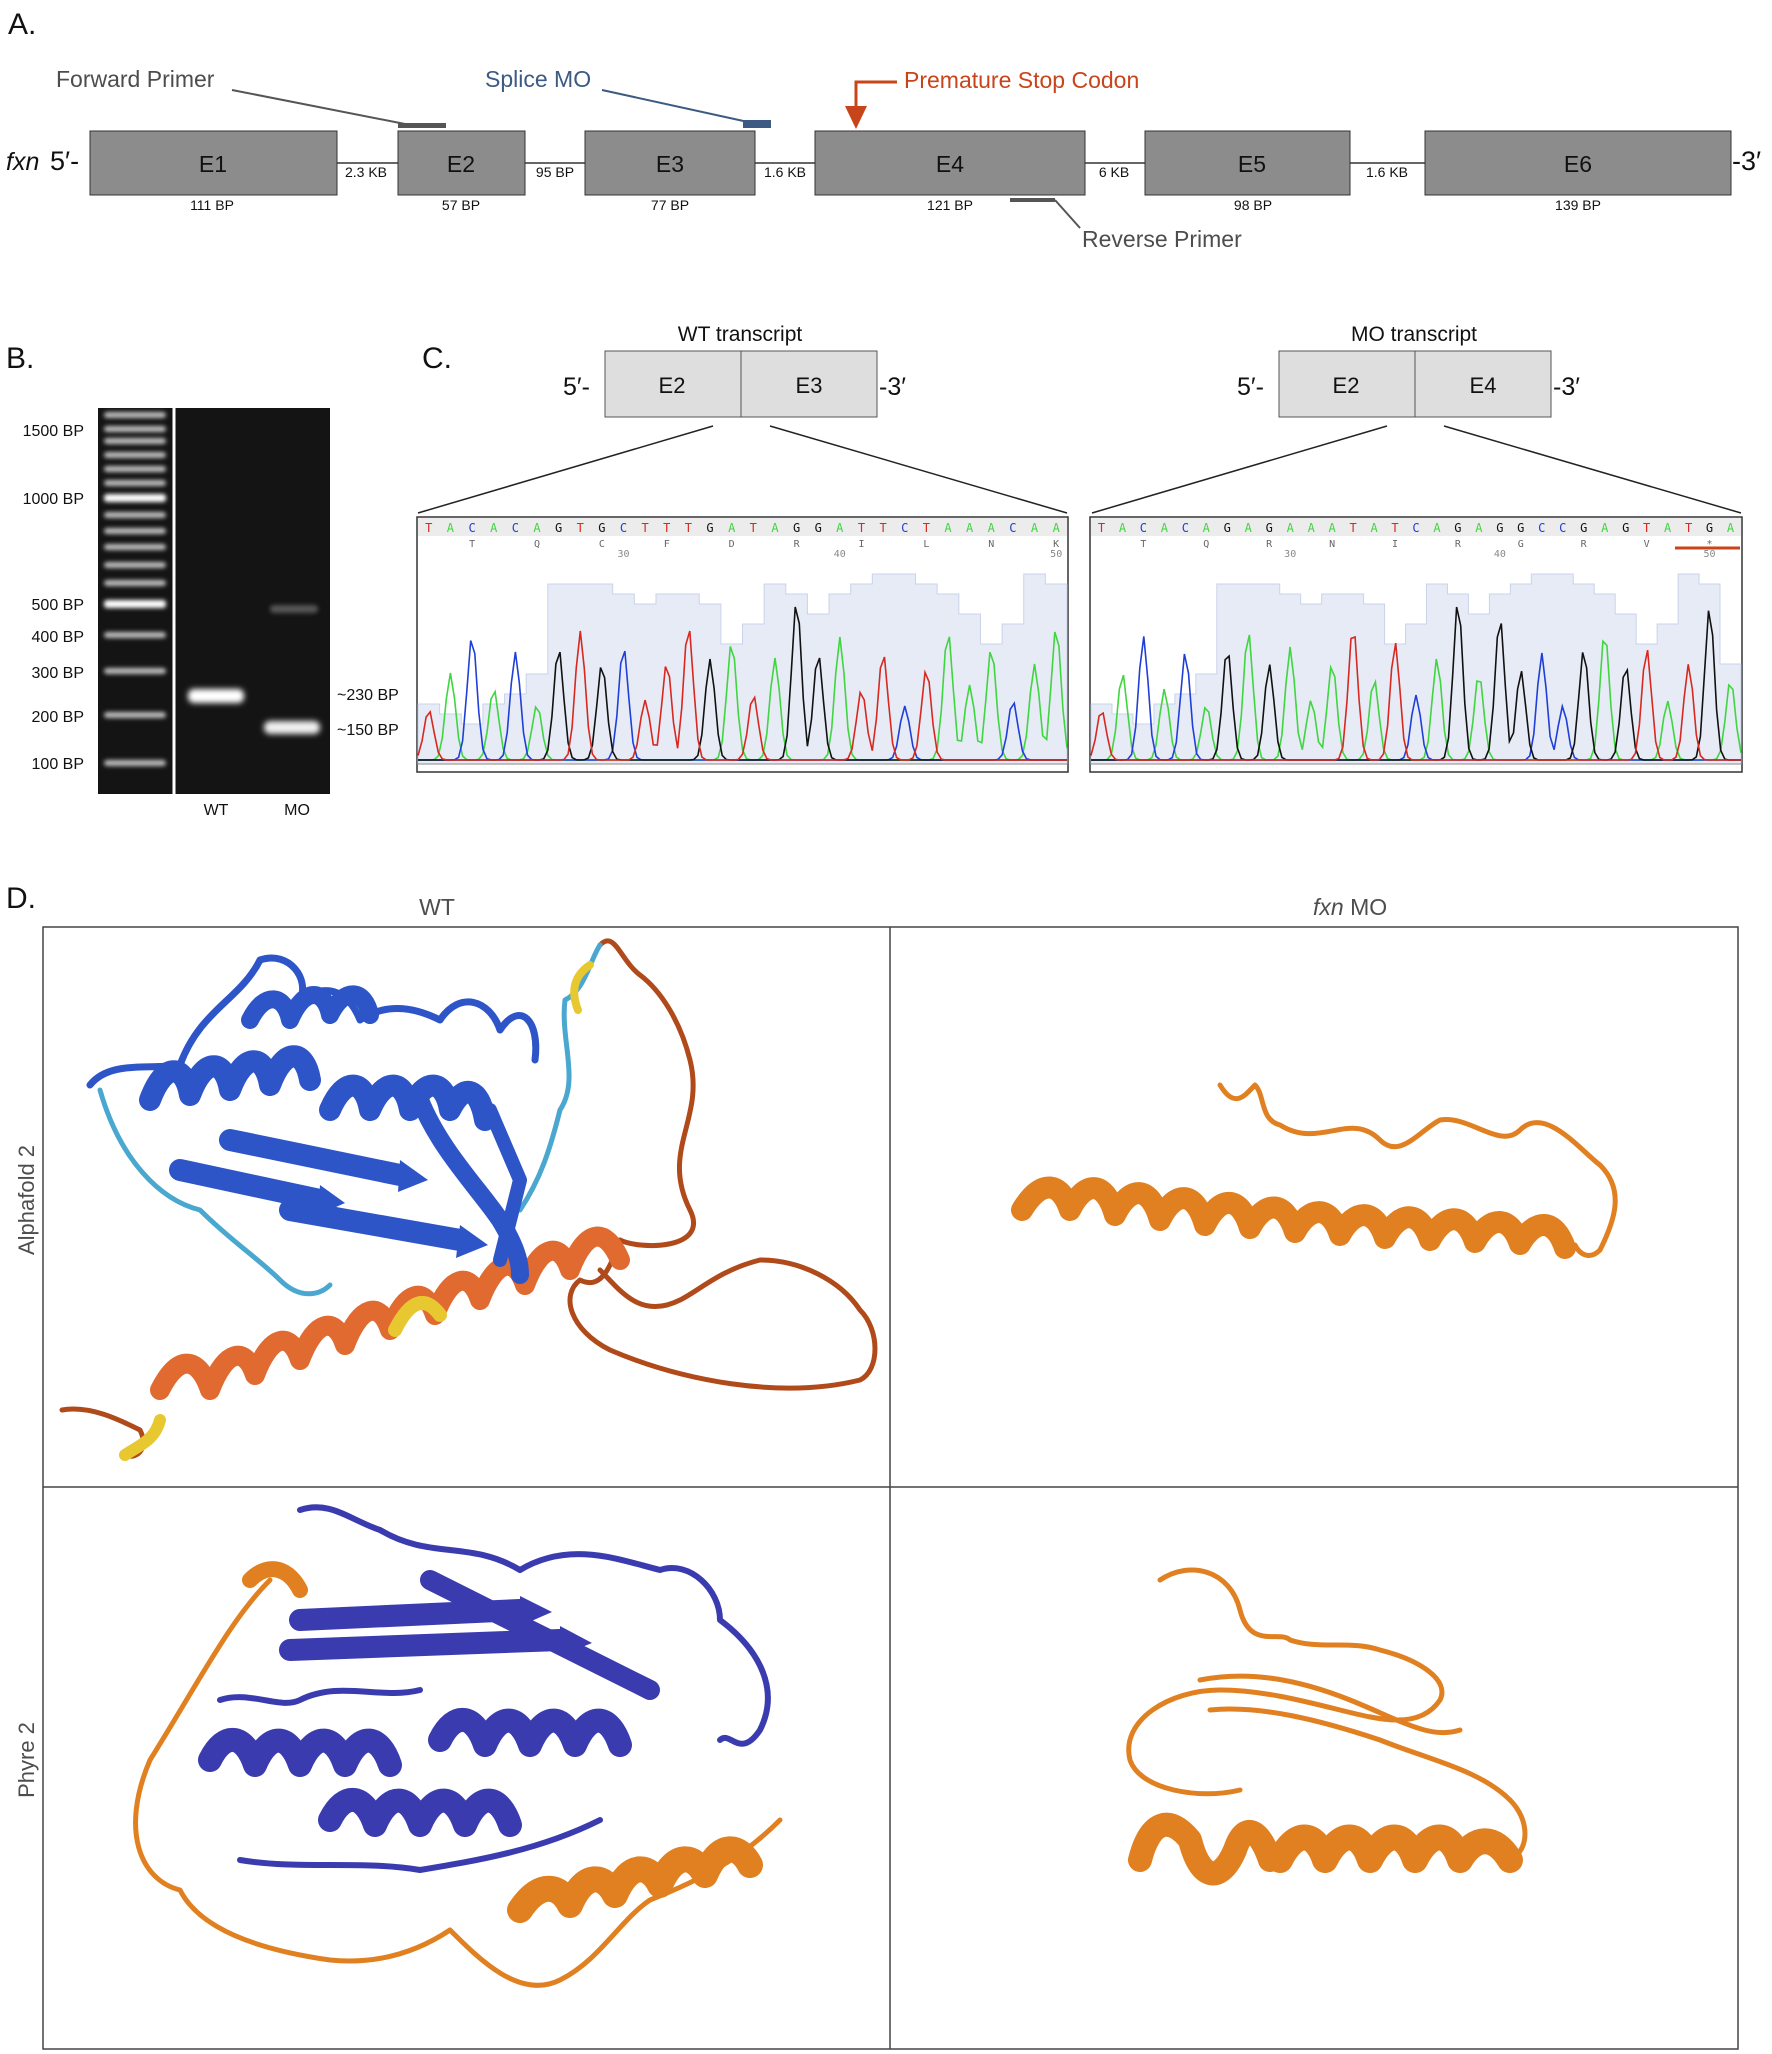 This screenshot has width=1772, height=2054. What do you see at coordinates (458, 1746) in the screenshot?
I see `wt-phyre-structure` at bounding box center [458, 1746].